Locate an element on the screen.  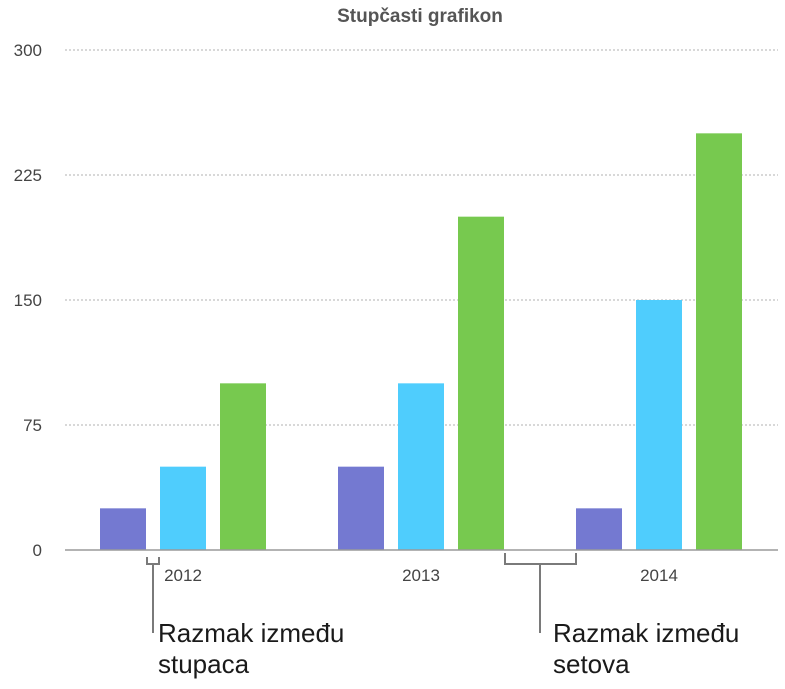
y-axis-ticks: 0 75 150 225 300 is located at coordinates (28, 300).